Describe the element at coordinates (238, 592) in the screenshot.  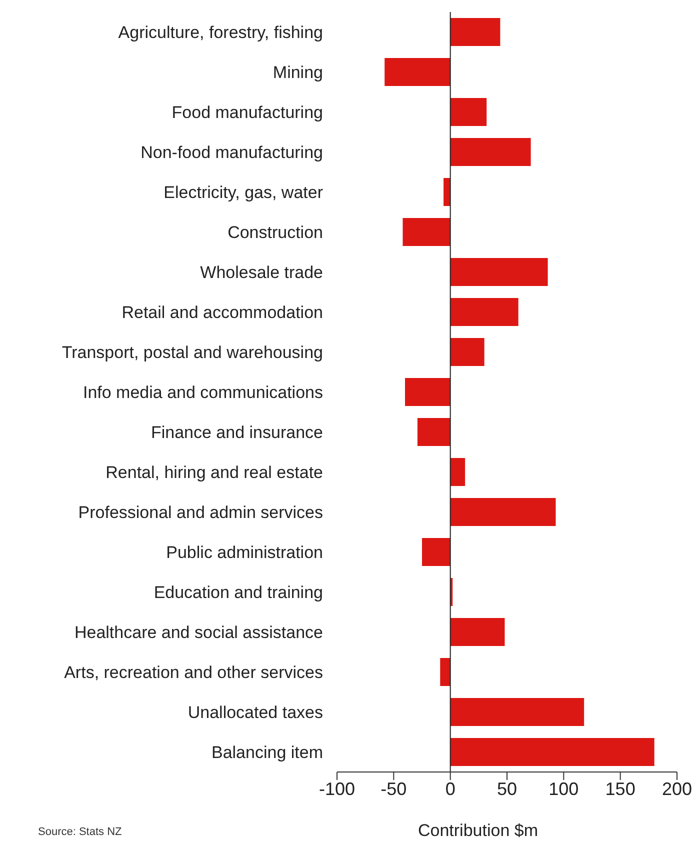
I see `y-tick-label: Education and training` at that location.